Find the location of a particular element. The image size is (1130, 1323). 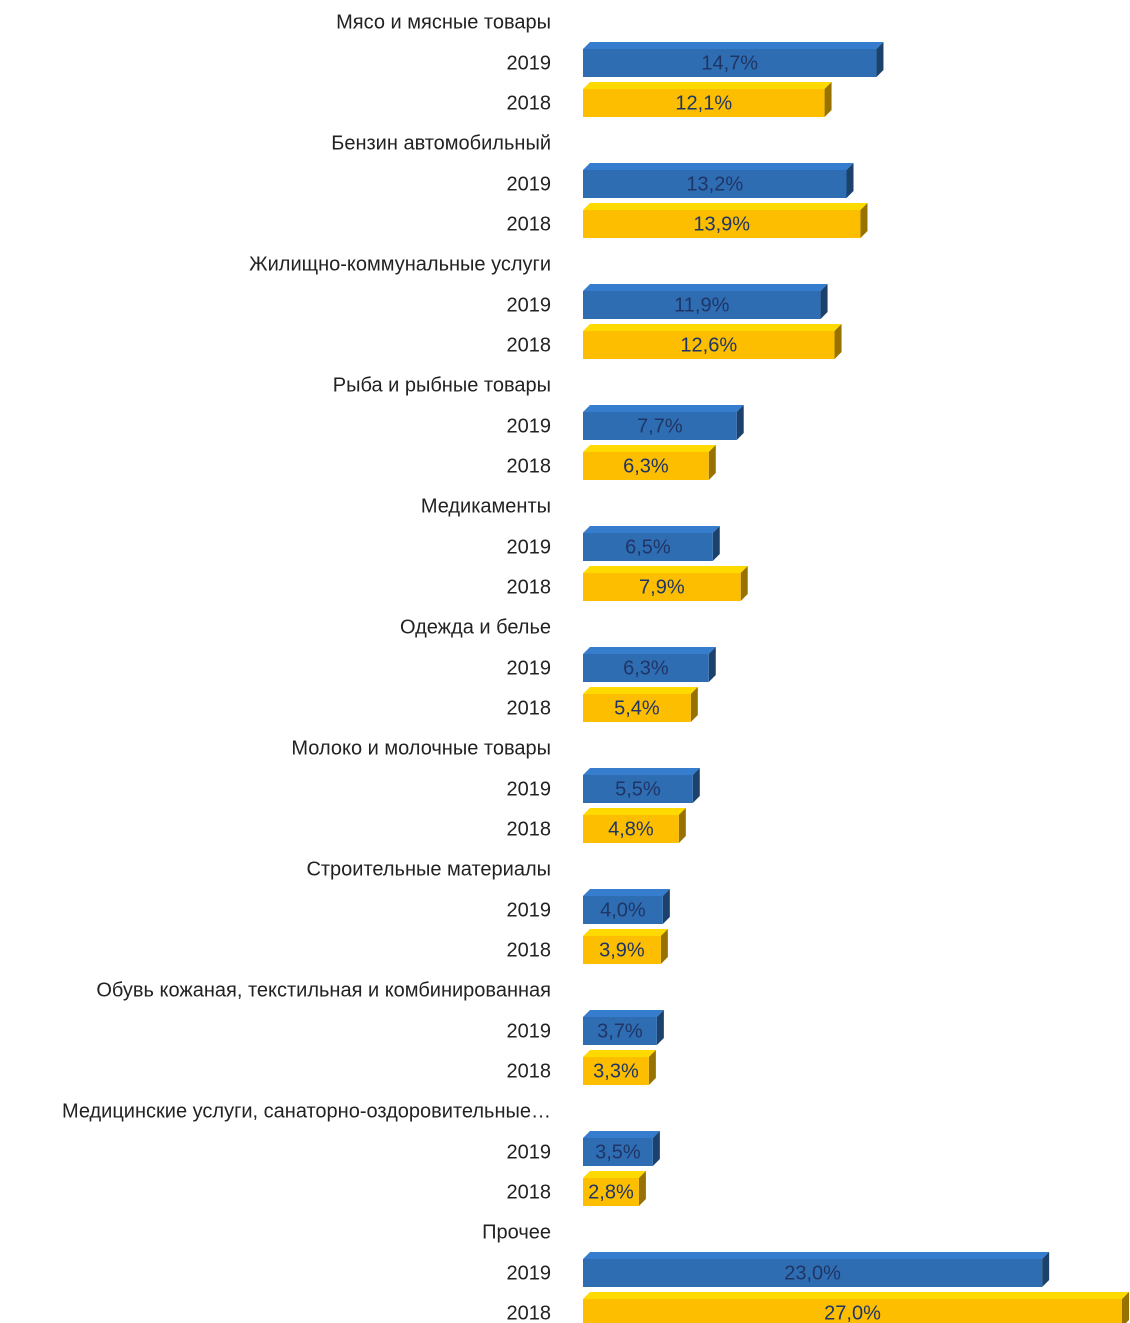

category-label: Рыба и рыбные товары is located at coordinates (442, 385).